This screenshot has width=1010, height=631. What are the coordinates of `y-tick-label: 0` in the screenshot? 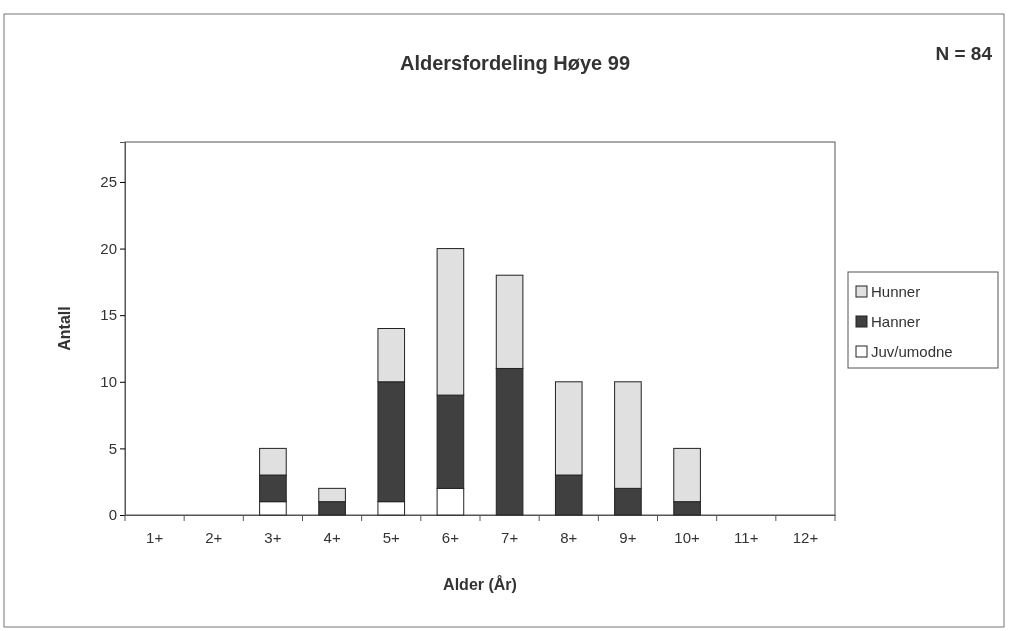 It's located at (112, 515).